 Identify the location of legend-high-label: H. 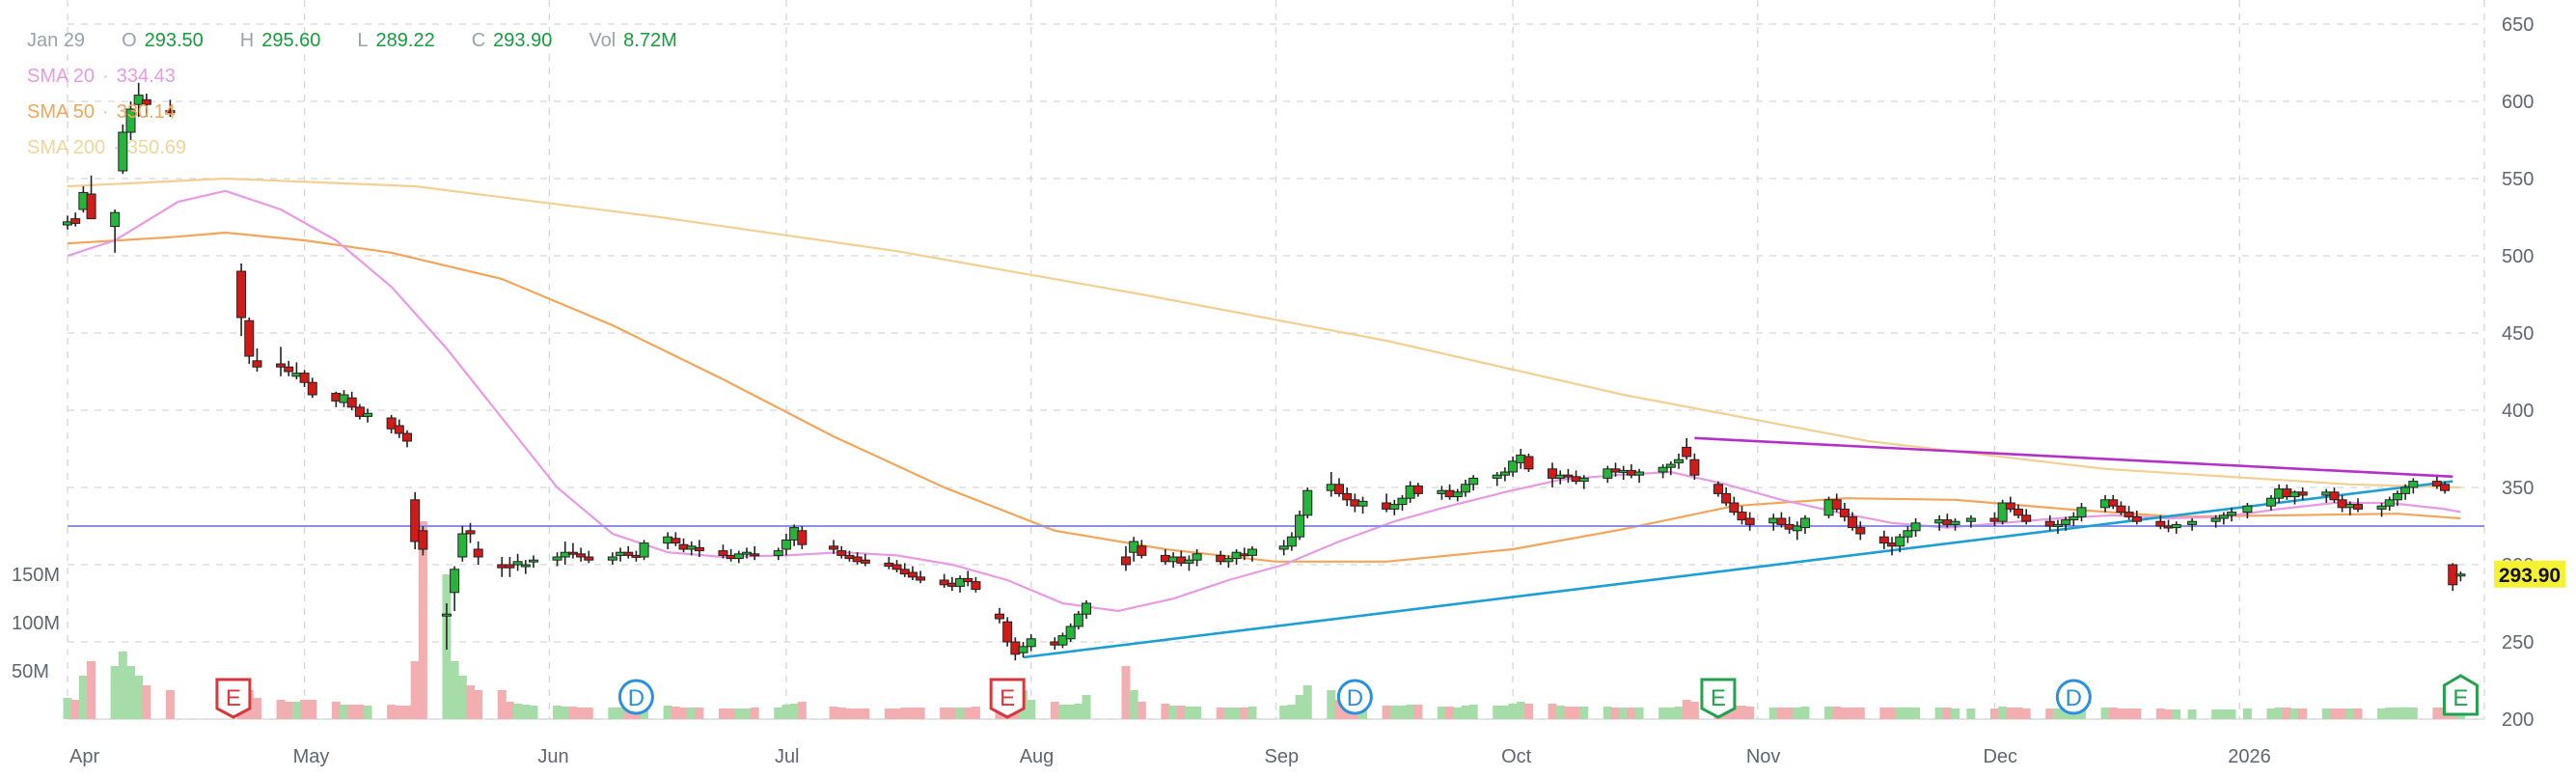
(247, 40).